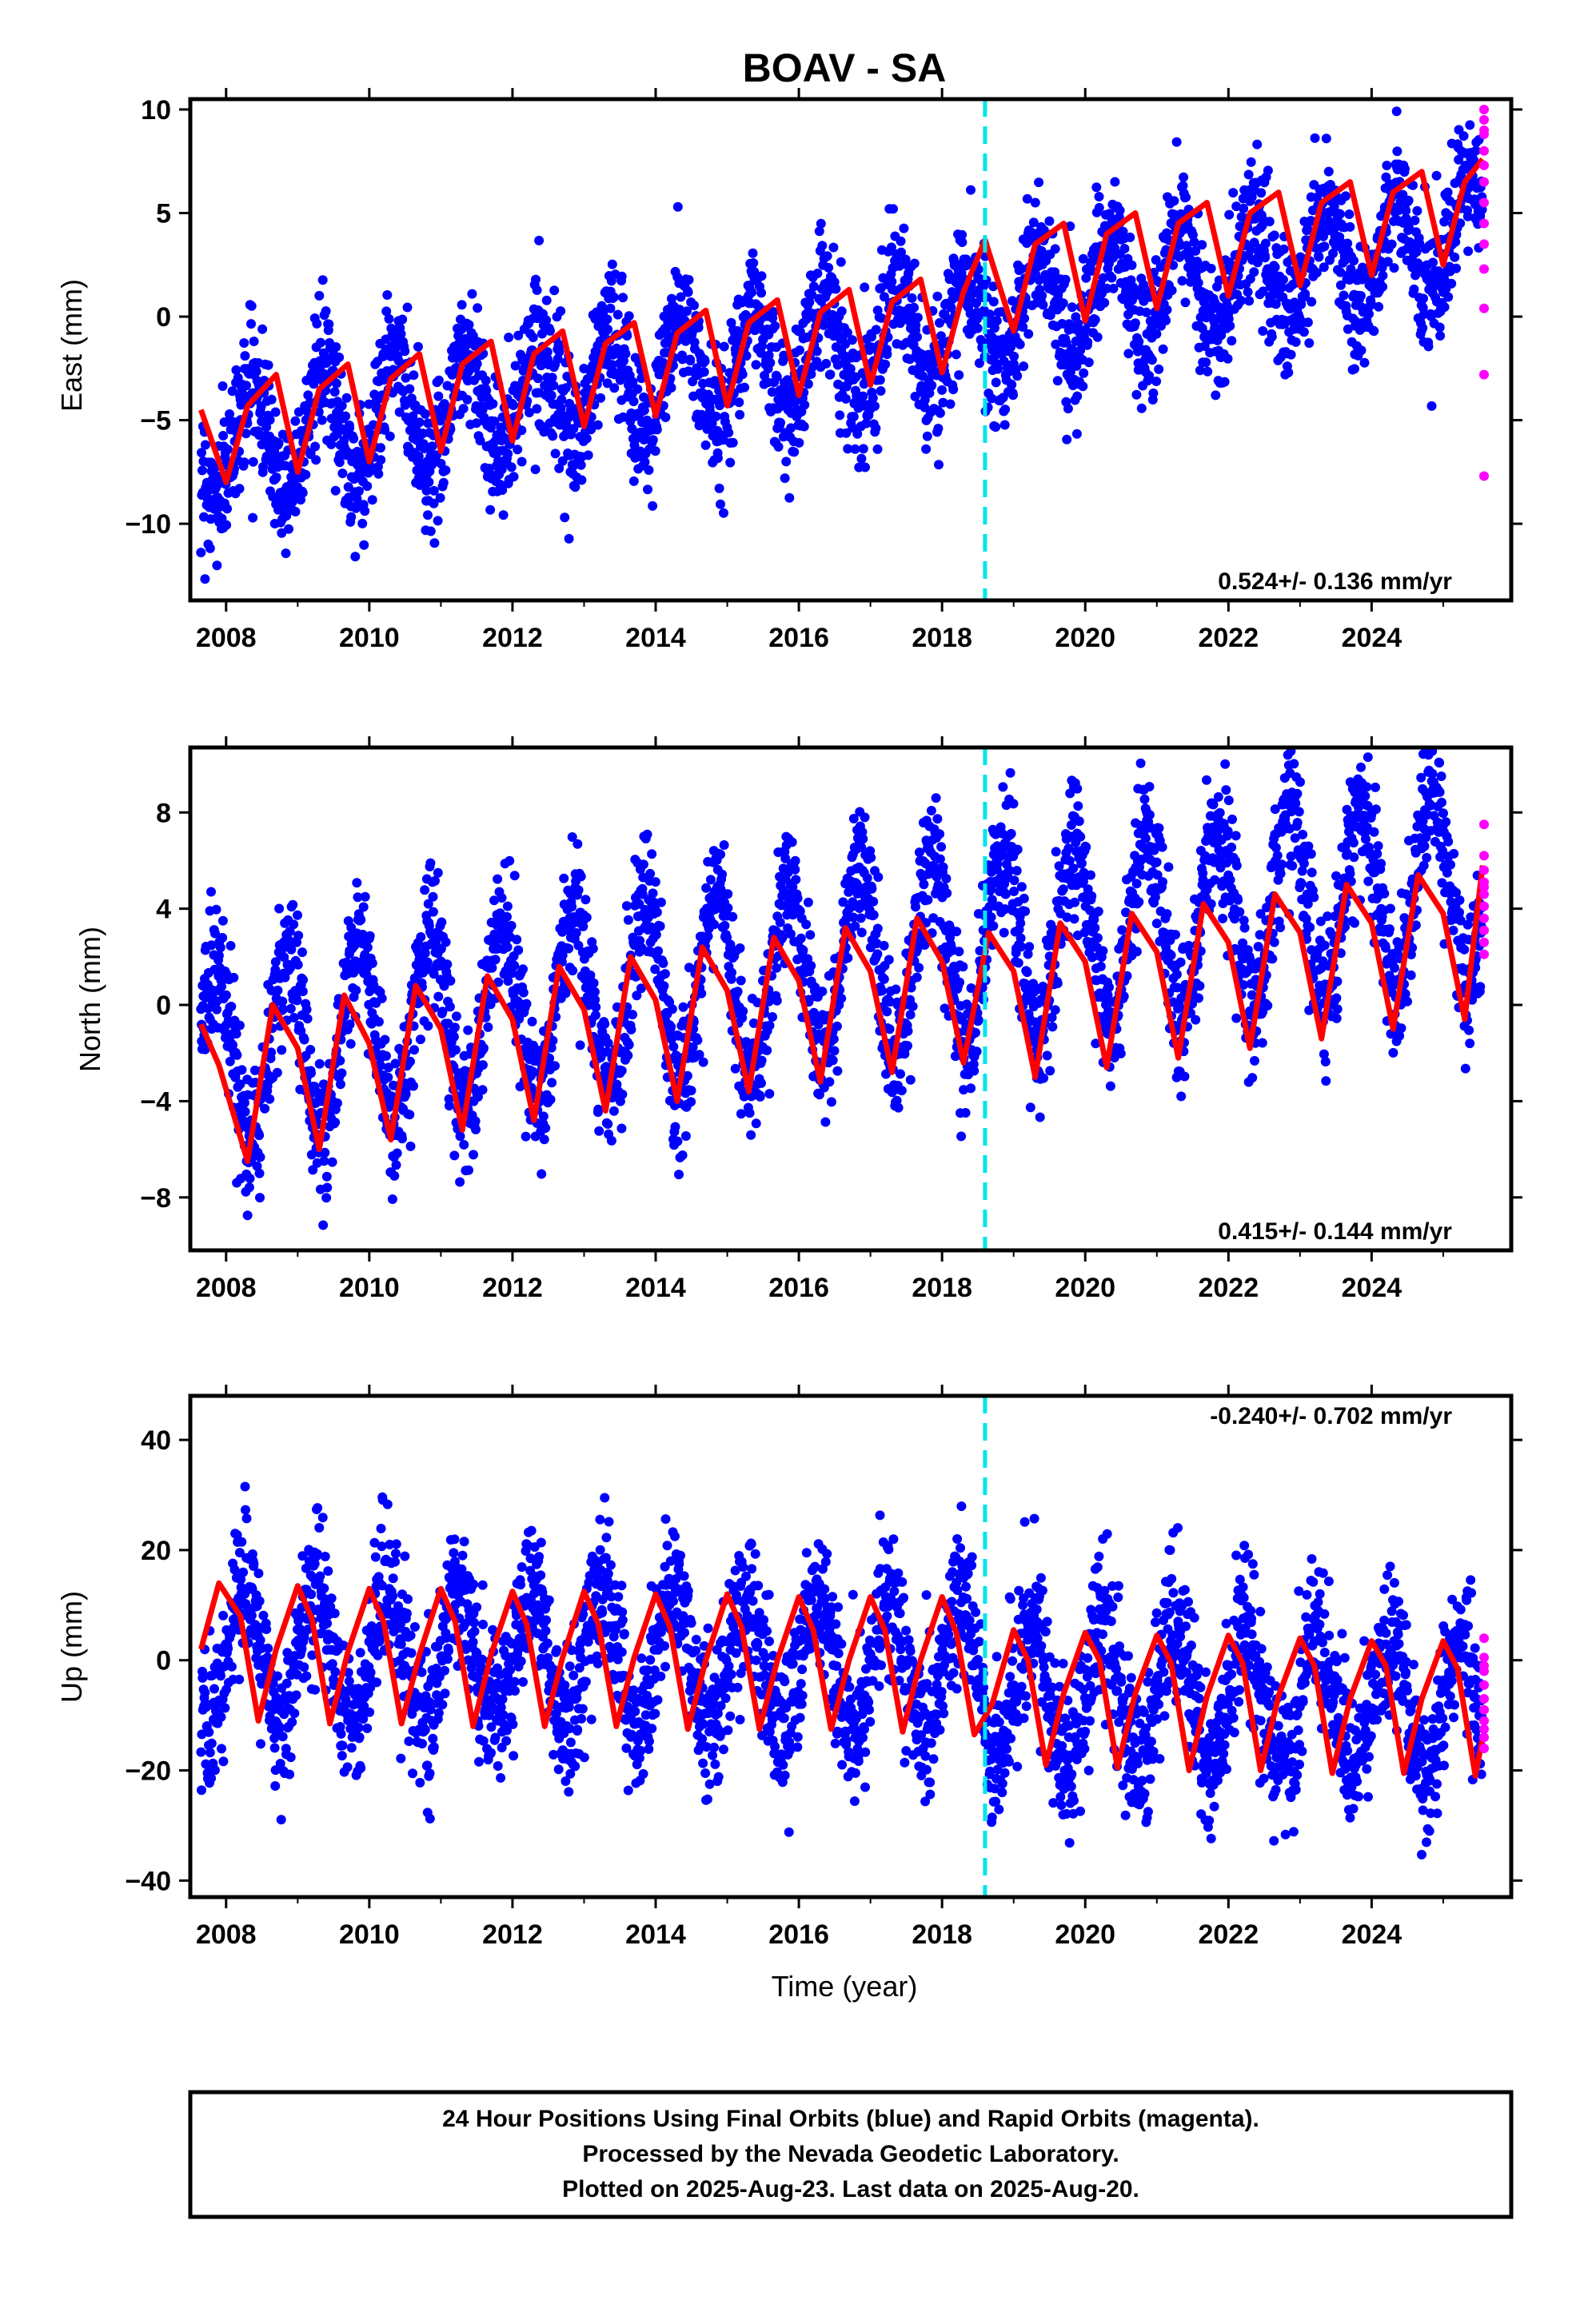 The height and width of the screenshot is (2324, 1580). What do you see at coordinates (942, 638) in the screenshot?
I see `east-x-tick-label: 2018` at bounding box center [942, 638].